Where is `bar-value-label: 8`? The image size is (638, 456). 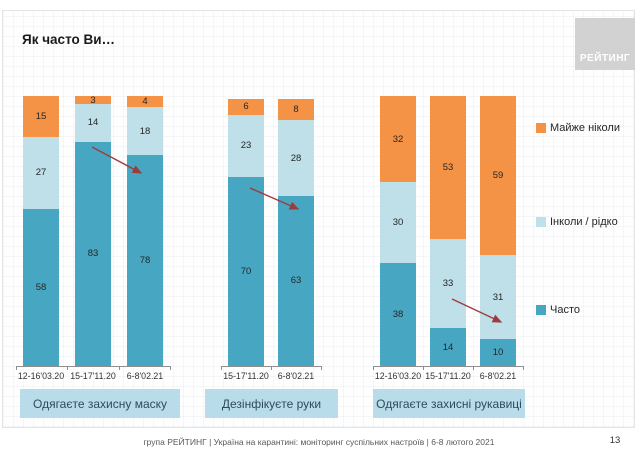 bar-value-label: 8 is located at coordinates (296, 109).